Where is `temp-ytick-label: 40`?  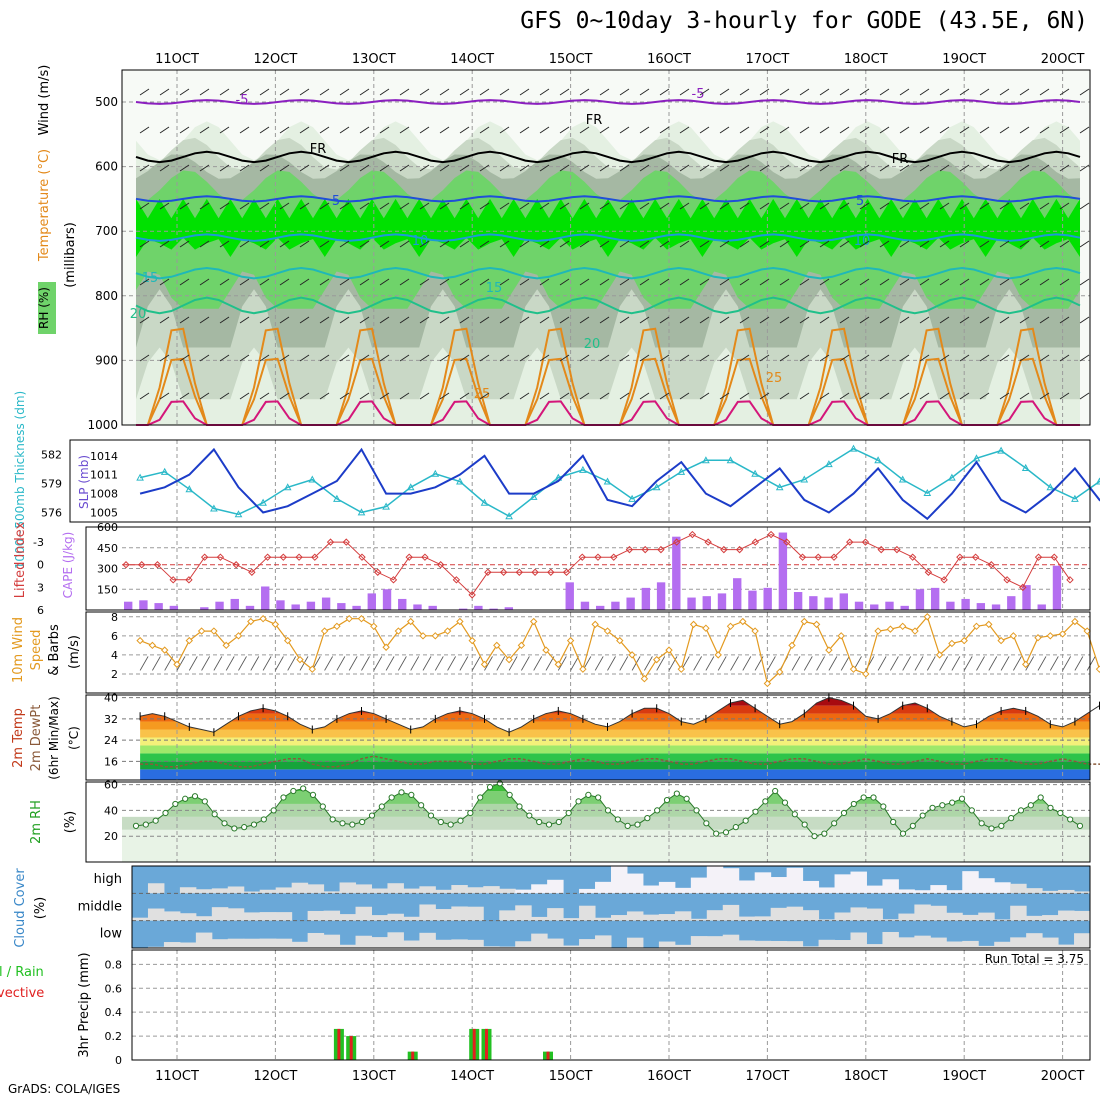
temp-ytick-label: 40 is located at coordinates (111, 698).